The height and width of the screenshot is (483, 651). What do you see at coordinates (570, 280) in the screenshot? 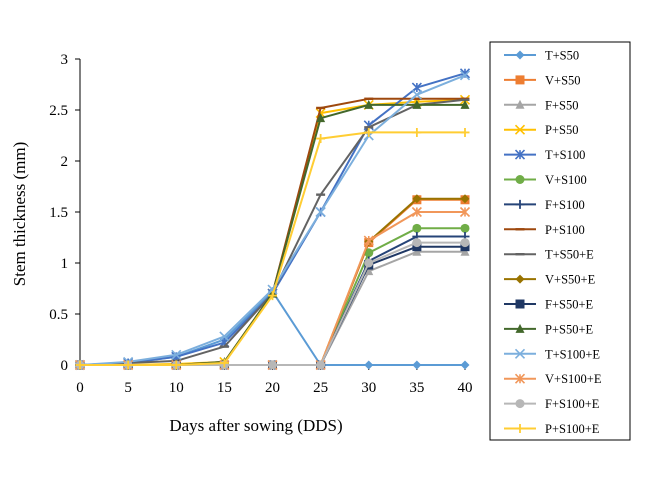
I see `legend-label: V+S50+E` at bounding box center [570, 280].